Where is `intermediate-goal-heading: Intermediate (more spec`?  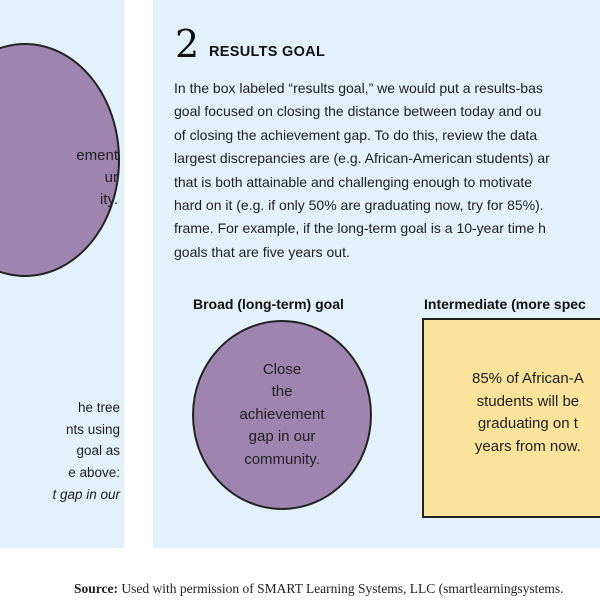
intermediate-goal-heading: Intermediate (more spec is located at coordinates (505, 304).